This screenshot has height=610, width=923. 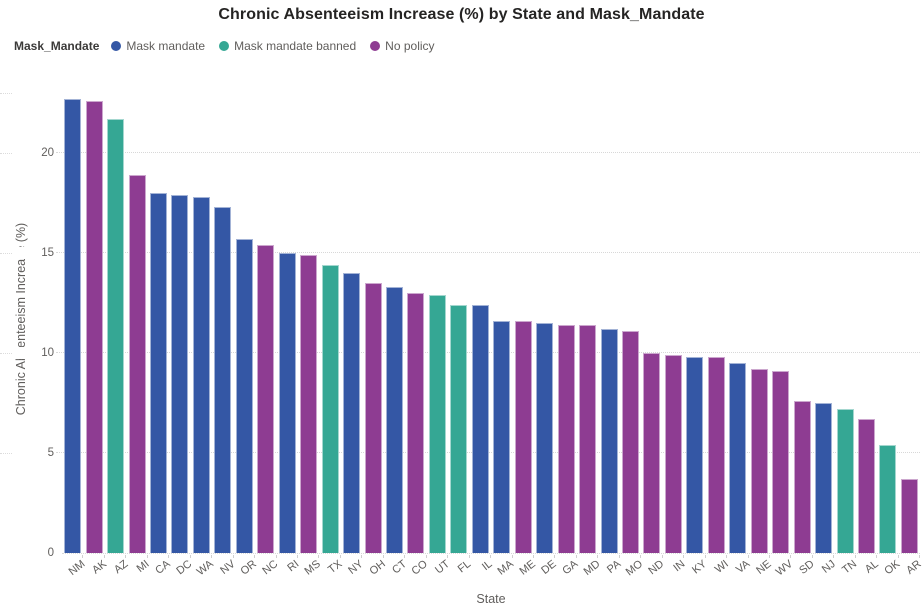 I want to click on bar-AZ, so click(x=116, y=336).